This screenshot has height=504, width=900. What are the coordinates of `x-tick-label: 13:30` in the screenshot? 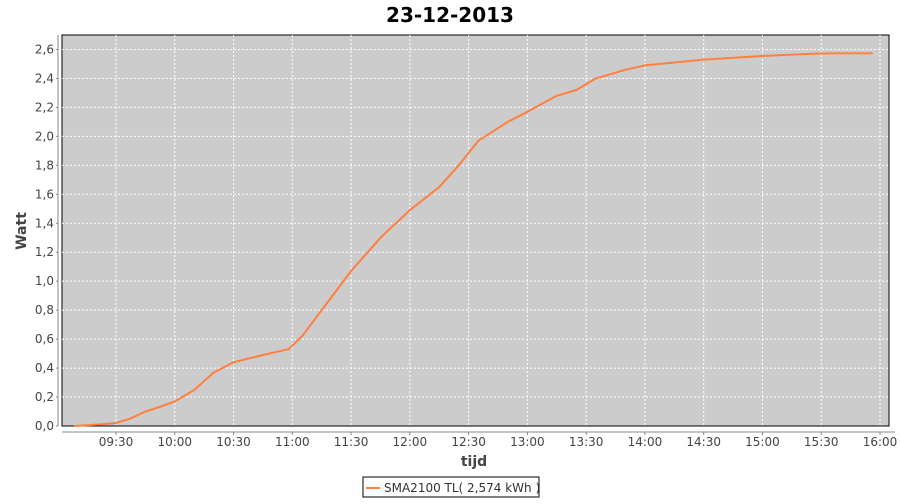 It's located at (586, 442).